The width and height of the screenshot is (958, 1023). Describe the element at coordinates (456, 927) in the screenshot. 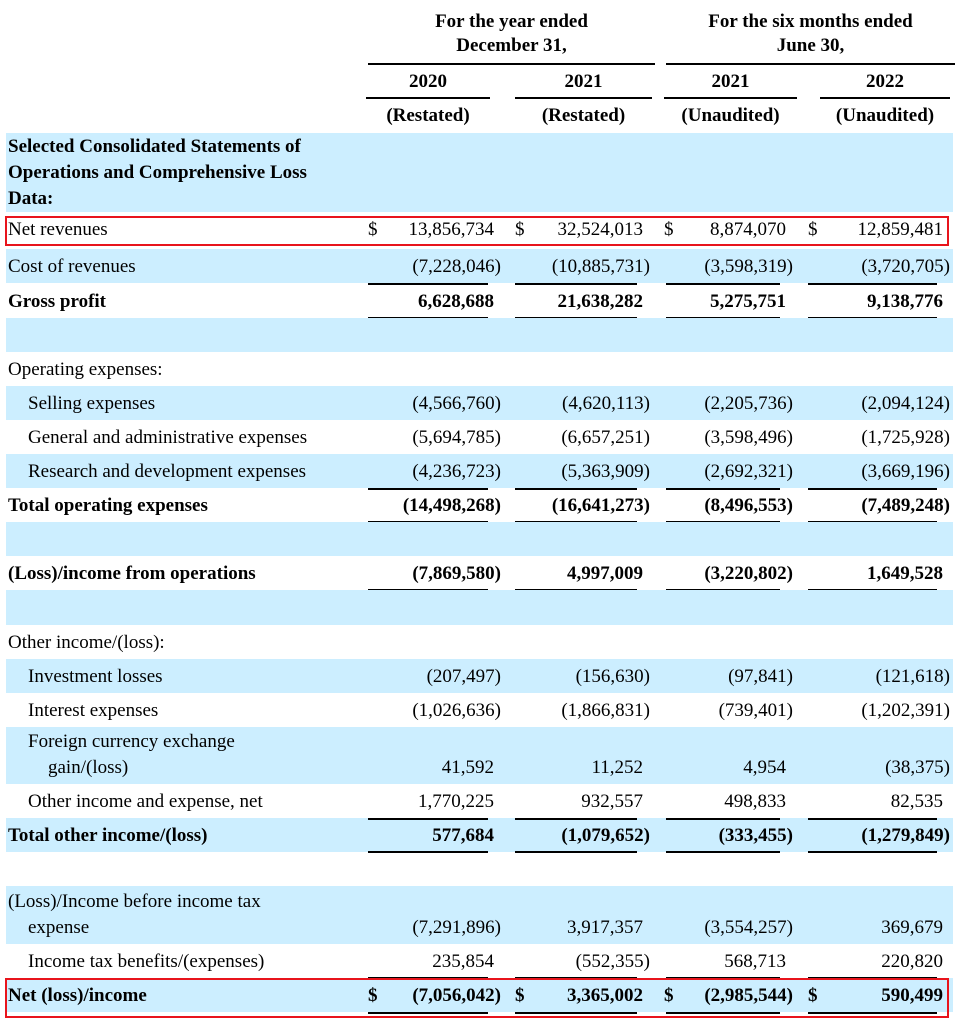

I see `value-cell: (7,291,896)` at that location.